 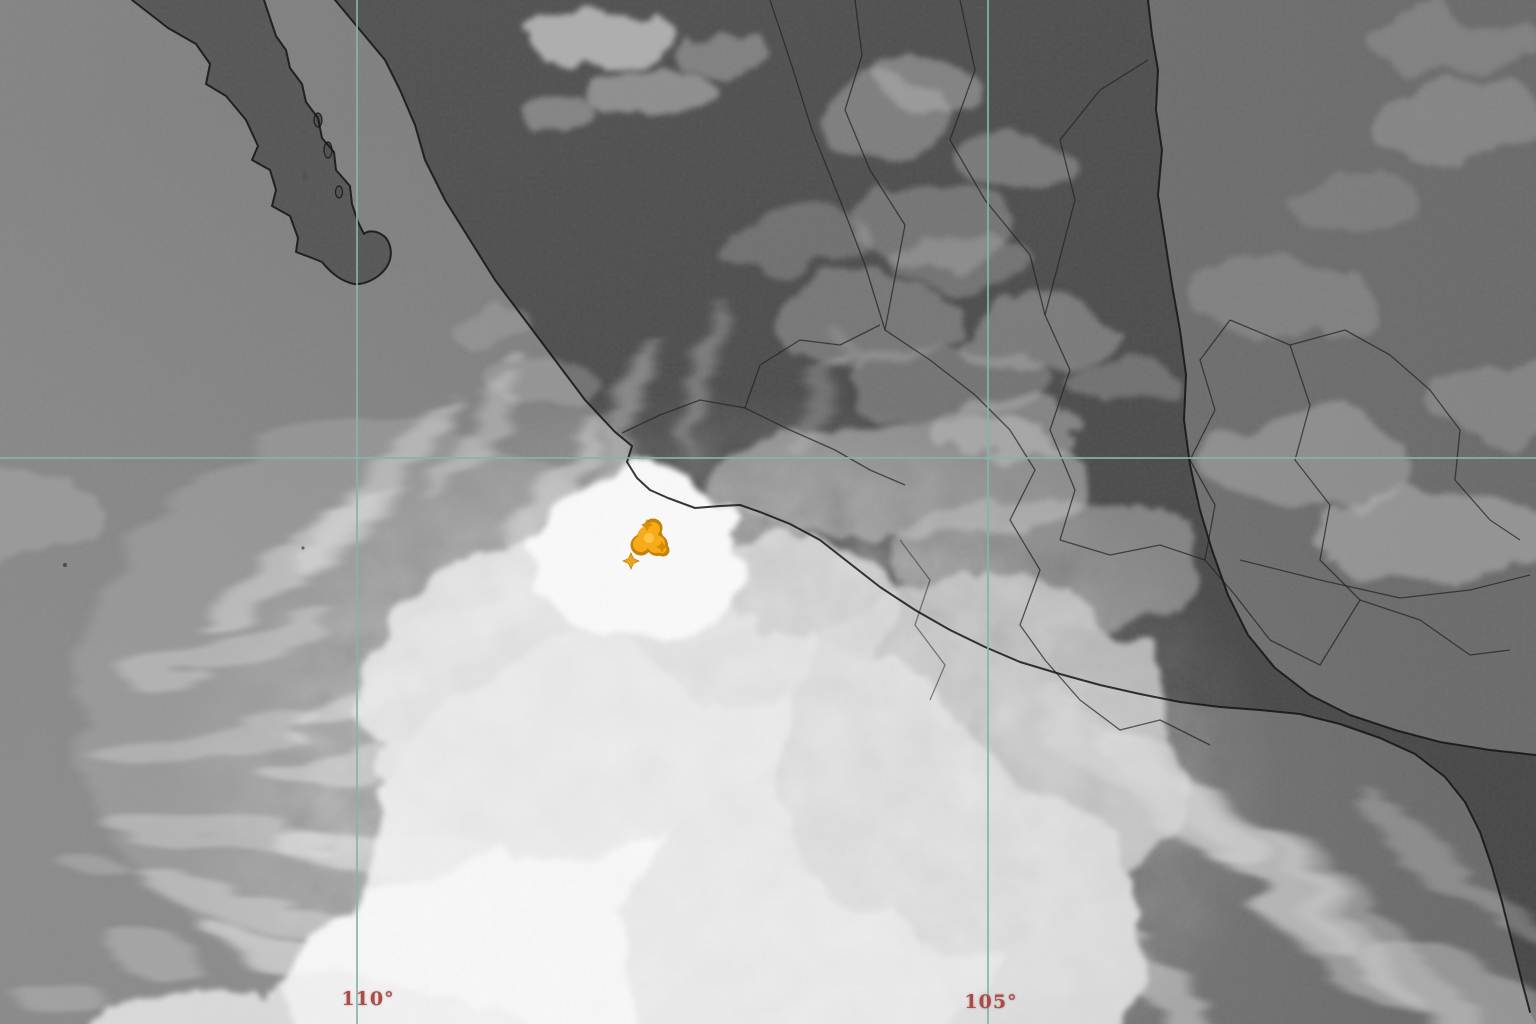 What do you see at coordinates (654, 536) in the screenshot?
I see `marker-cross-glyphs` at bounding box center [654, 536].